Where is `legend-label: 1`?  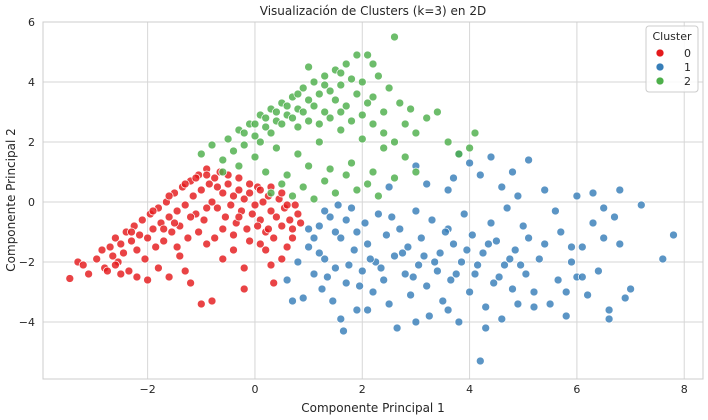
legend-label: 1 is located at coordinates (687, 67).